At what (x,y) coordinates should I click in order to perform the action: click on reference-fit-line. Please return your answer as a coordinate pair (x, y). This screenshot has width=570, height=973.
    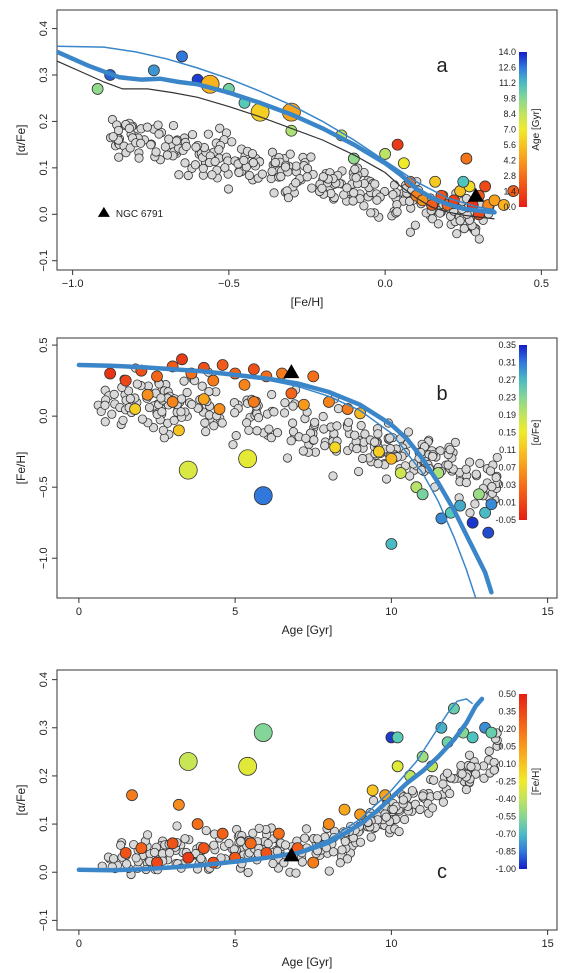
    Looking at the image, I should click on (276, 140).